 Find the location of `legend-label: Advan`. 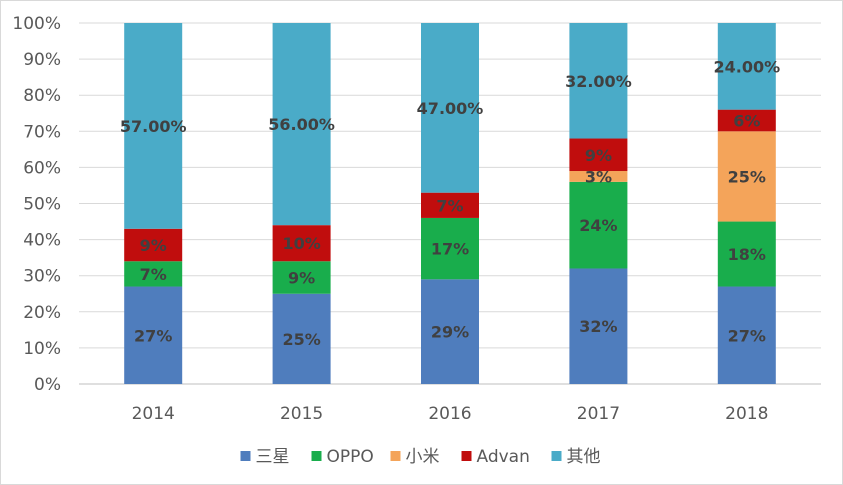

legend-label: Advan is located at coordinates (503, 457).